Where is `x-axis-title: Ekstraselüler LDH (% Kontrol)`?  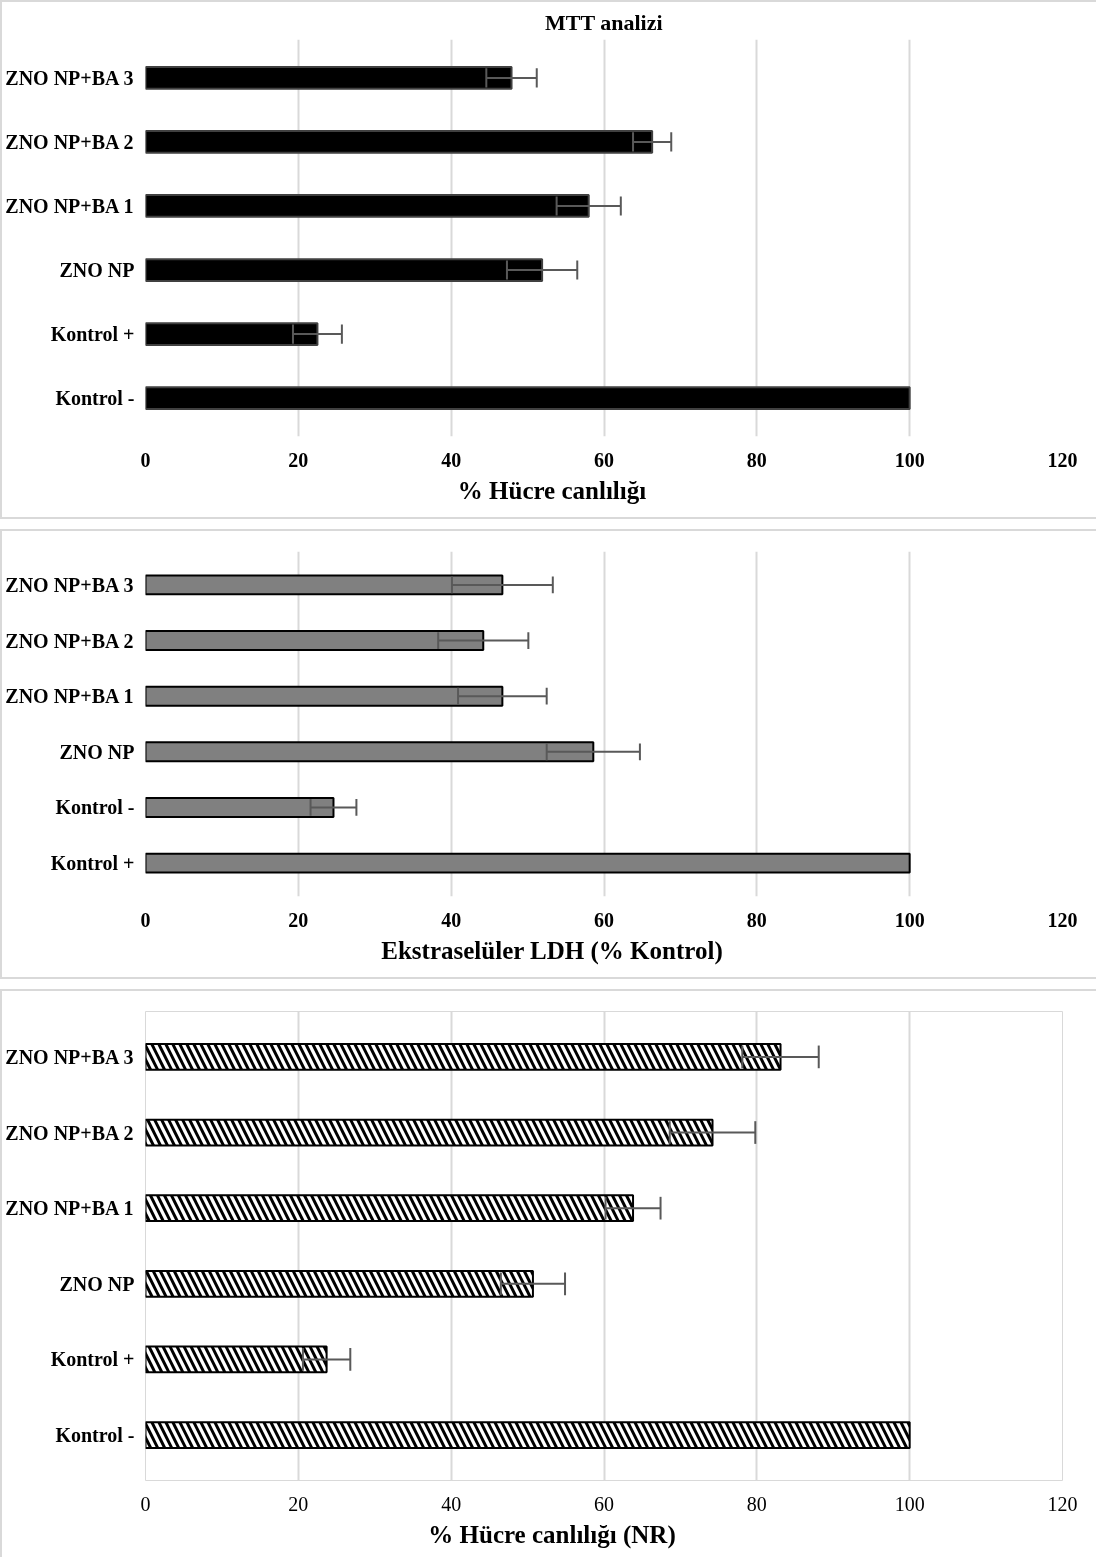 x-axis-title: Ekstraselüler LDH (% Kontrol) is located at coordinates (552, 951).